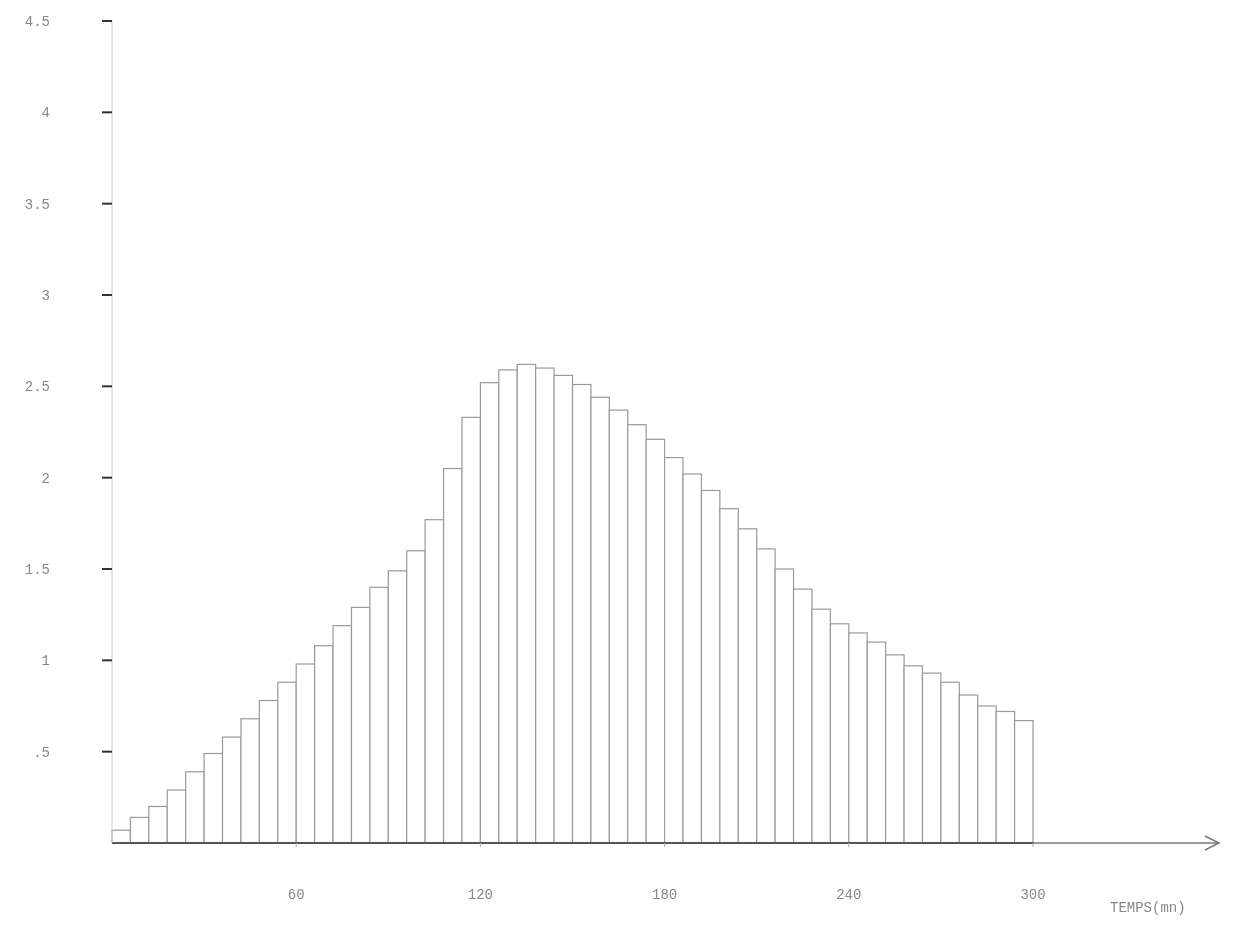 Image resolution: width=1240 pixels, height=933 pixels. What do you see at coordinates (41, 752) in the screenshot?
I see `y-tick-label: .5` at bounding box center [41, 752].